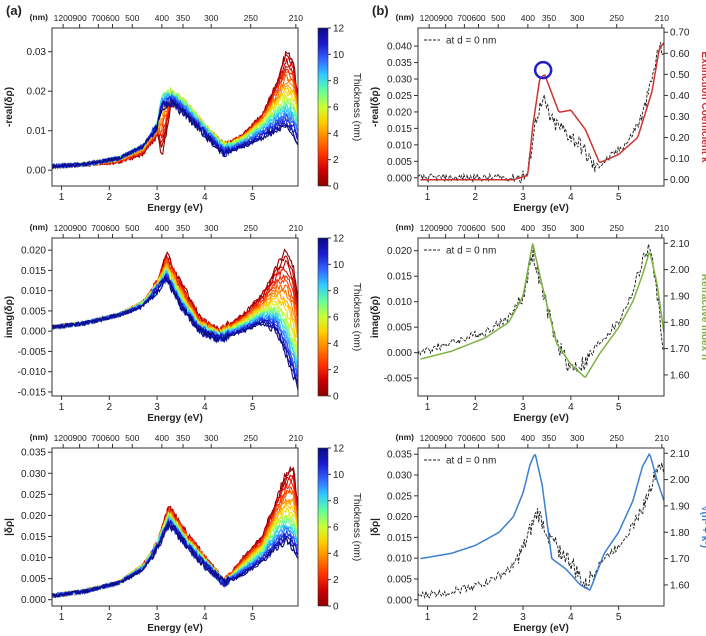 The image size is (706, 636). What do you see at coordinates (498, 438) in the screenshot?
I see `top-tick-label: 500` at bounding box center [498, 438].